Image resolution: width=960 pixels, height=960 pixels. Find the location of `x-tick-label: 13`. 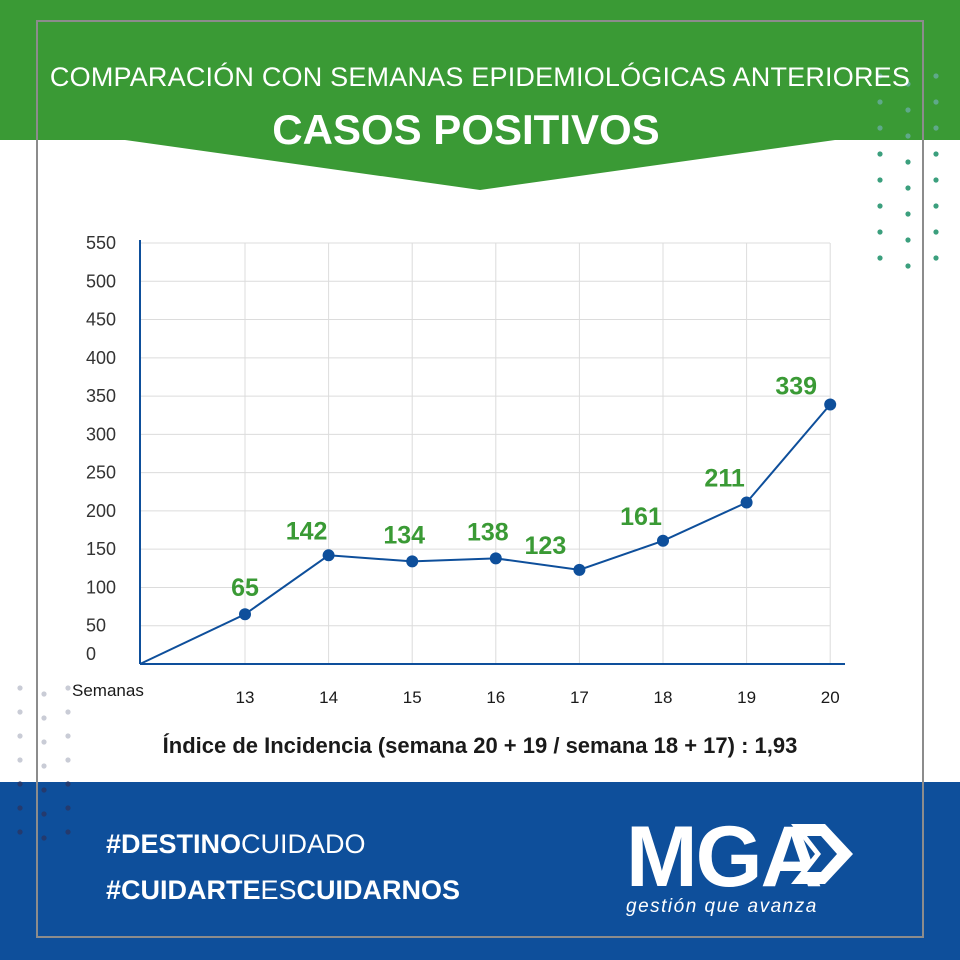

x-tick-label: 13 is located at coordinates (245, 697).